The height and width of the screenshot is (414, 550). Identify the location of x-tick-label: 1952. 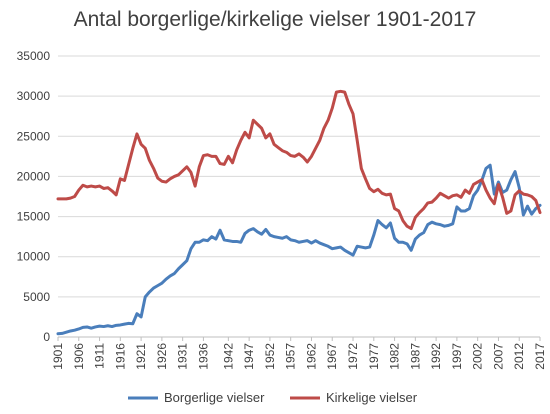
(270, 356).